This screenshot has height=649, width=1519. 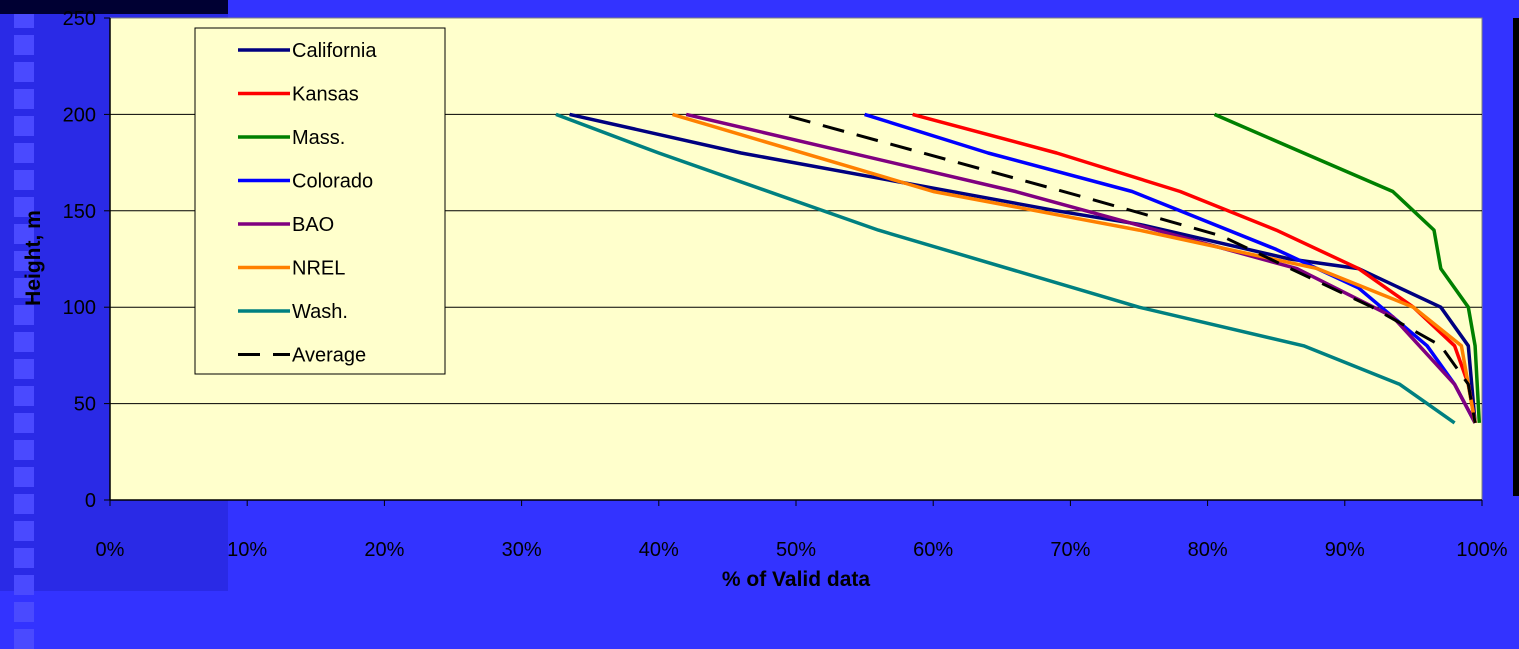 What do you see at coordinates (522, 550) in the screenshot?
I see `x-tick-label: 30%` at bounding box center [522, 550].